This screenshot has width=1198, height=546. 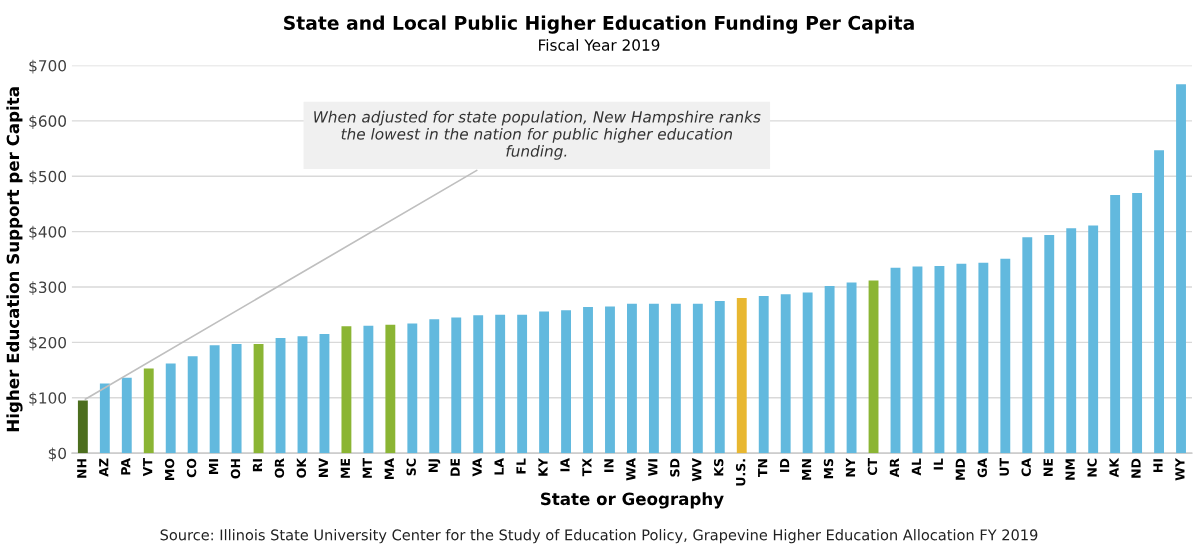 I want to click on y-axis-title: Higher Education Support per Capita, so click(x=14, y=259).